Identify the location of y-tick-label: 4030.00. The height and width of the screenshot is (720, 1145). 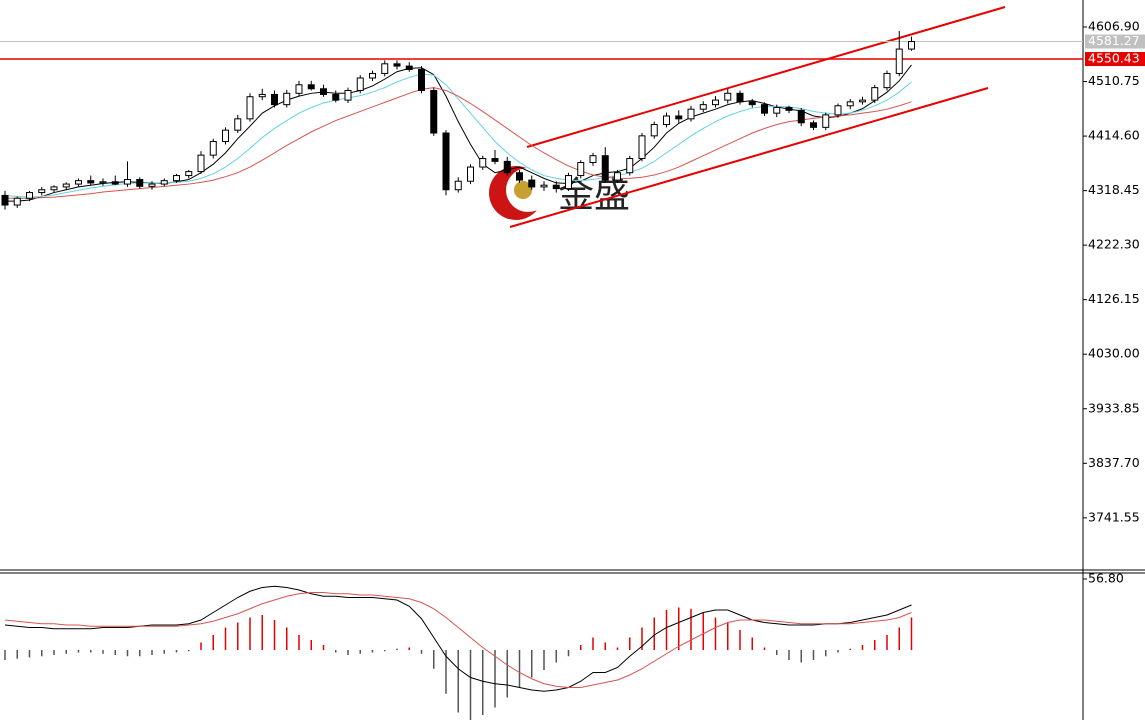
(1114, 353).